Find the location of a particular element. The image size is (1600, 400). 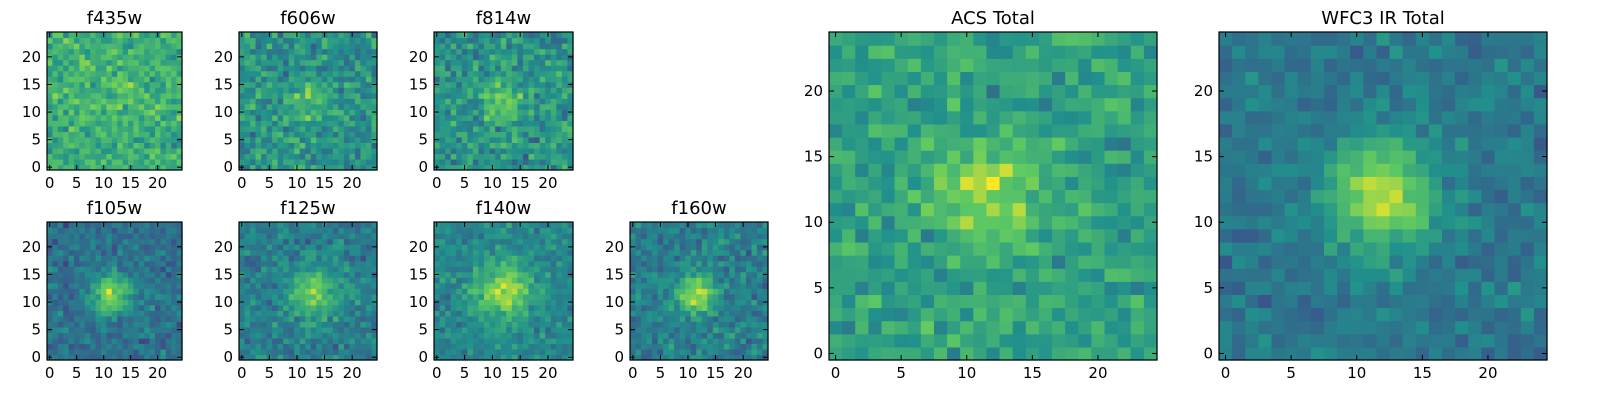

y-tick-label: 0 is located at coordinates (619, 357).